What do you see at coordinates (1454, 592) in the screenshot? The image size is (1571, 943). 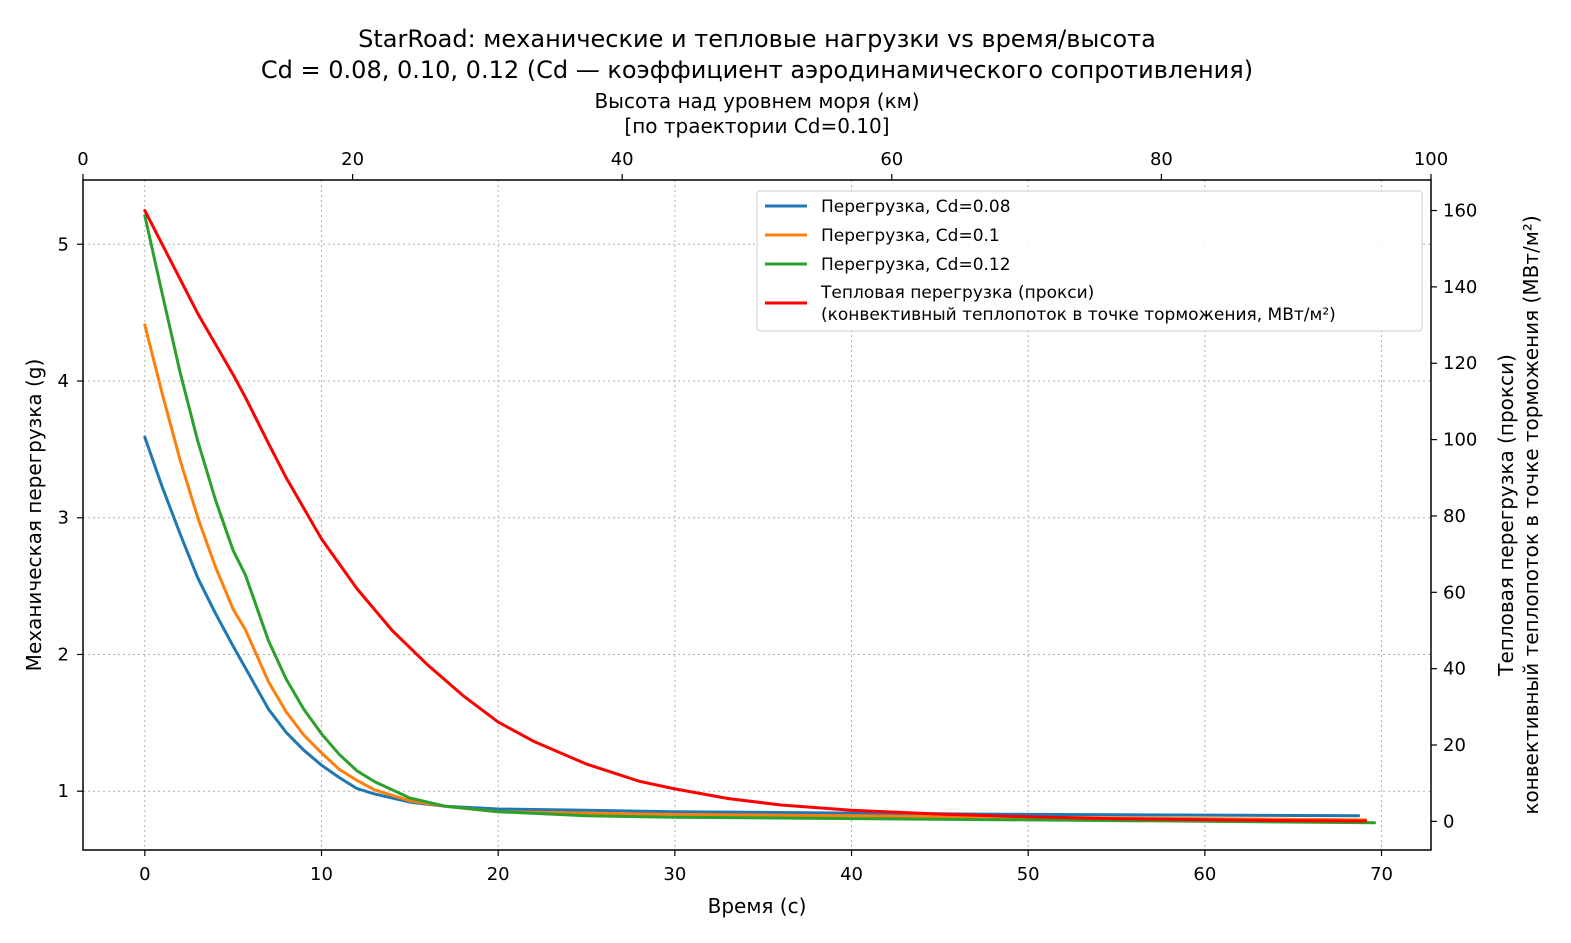 I see `y2-tick-label: 60` at bounding box center [1454, 592].